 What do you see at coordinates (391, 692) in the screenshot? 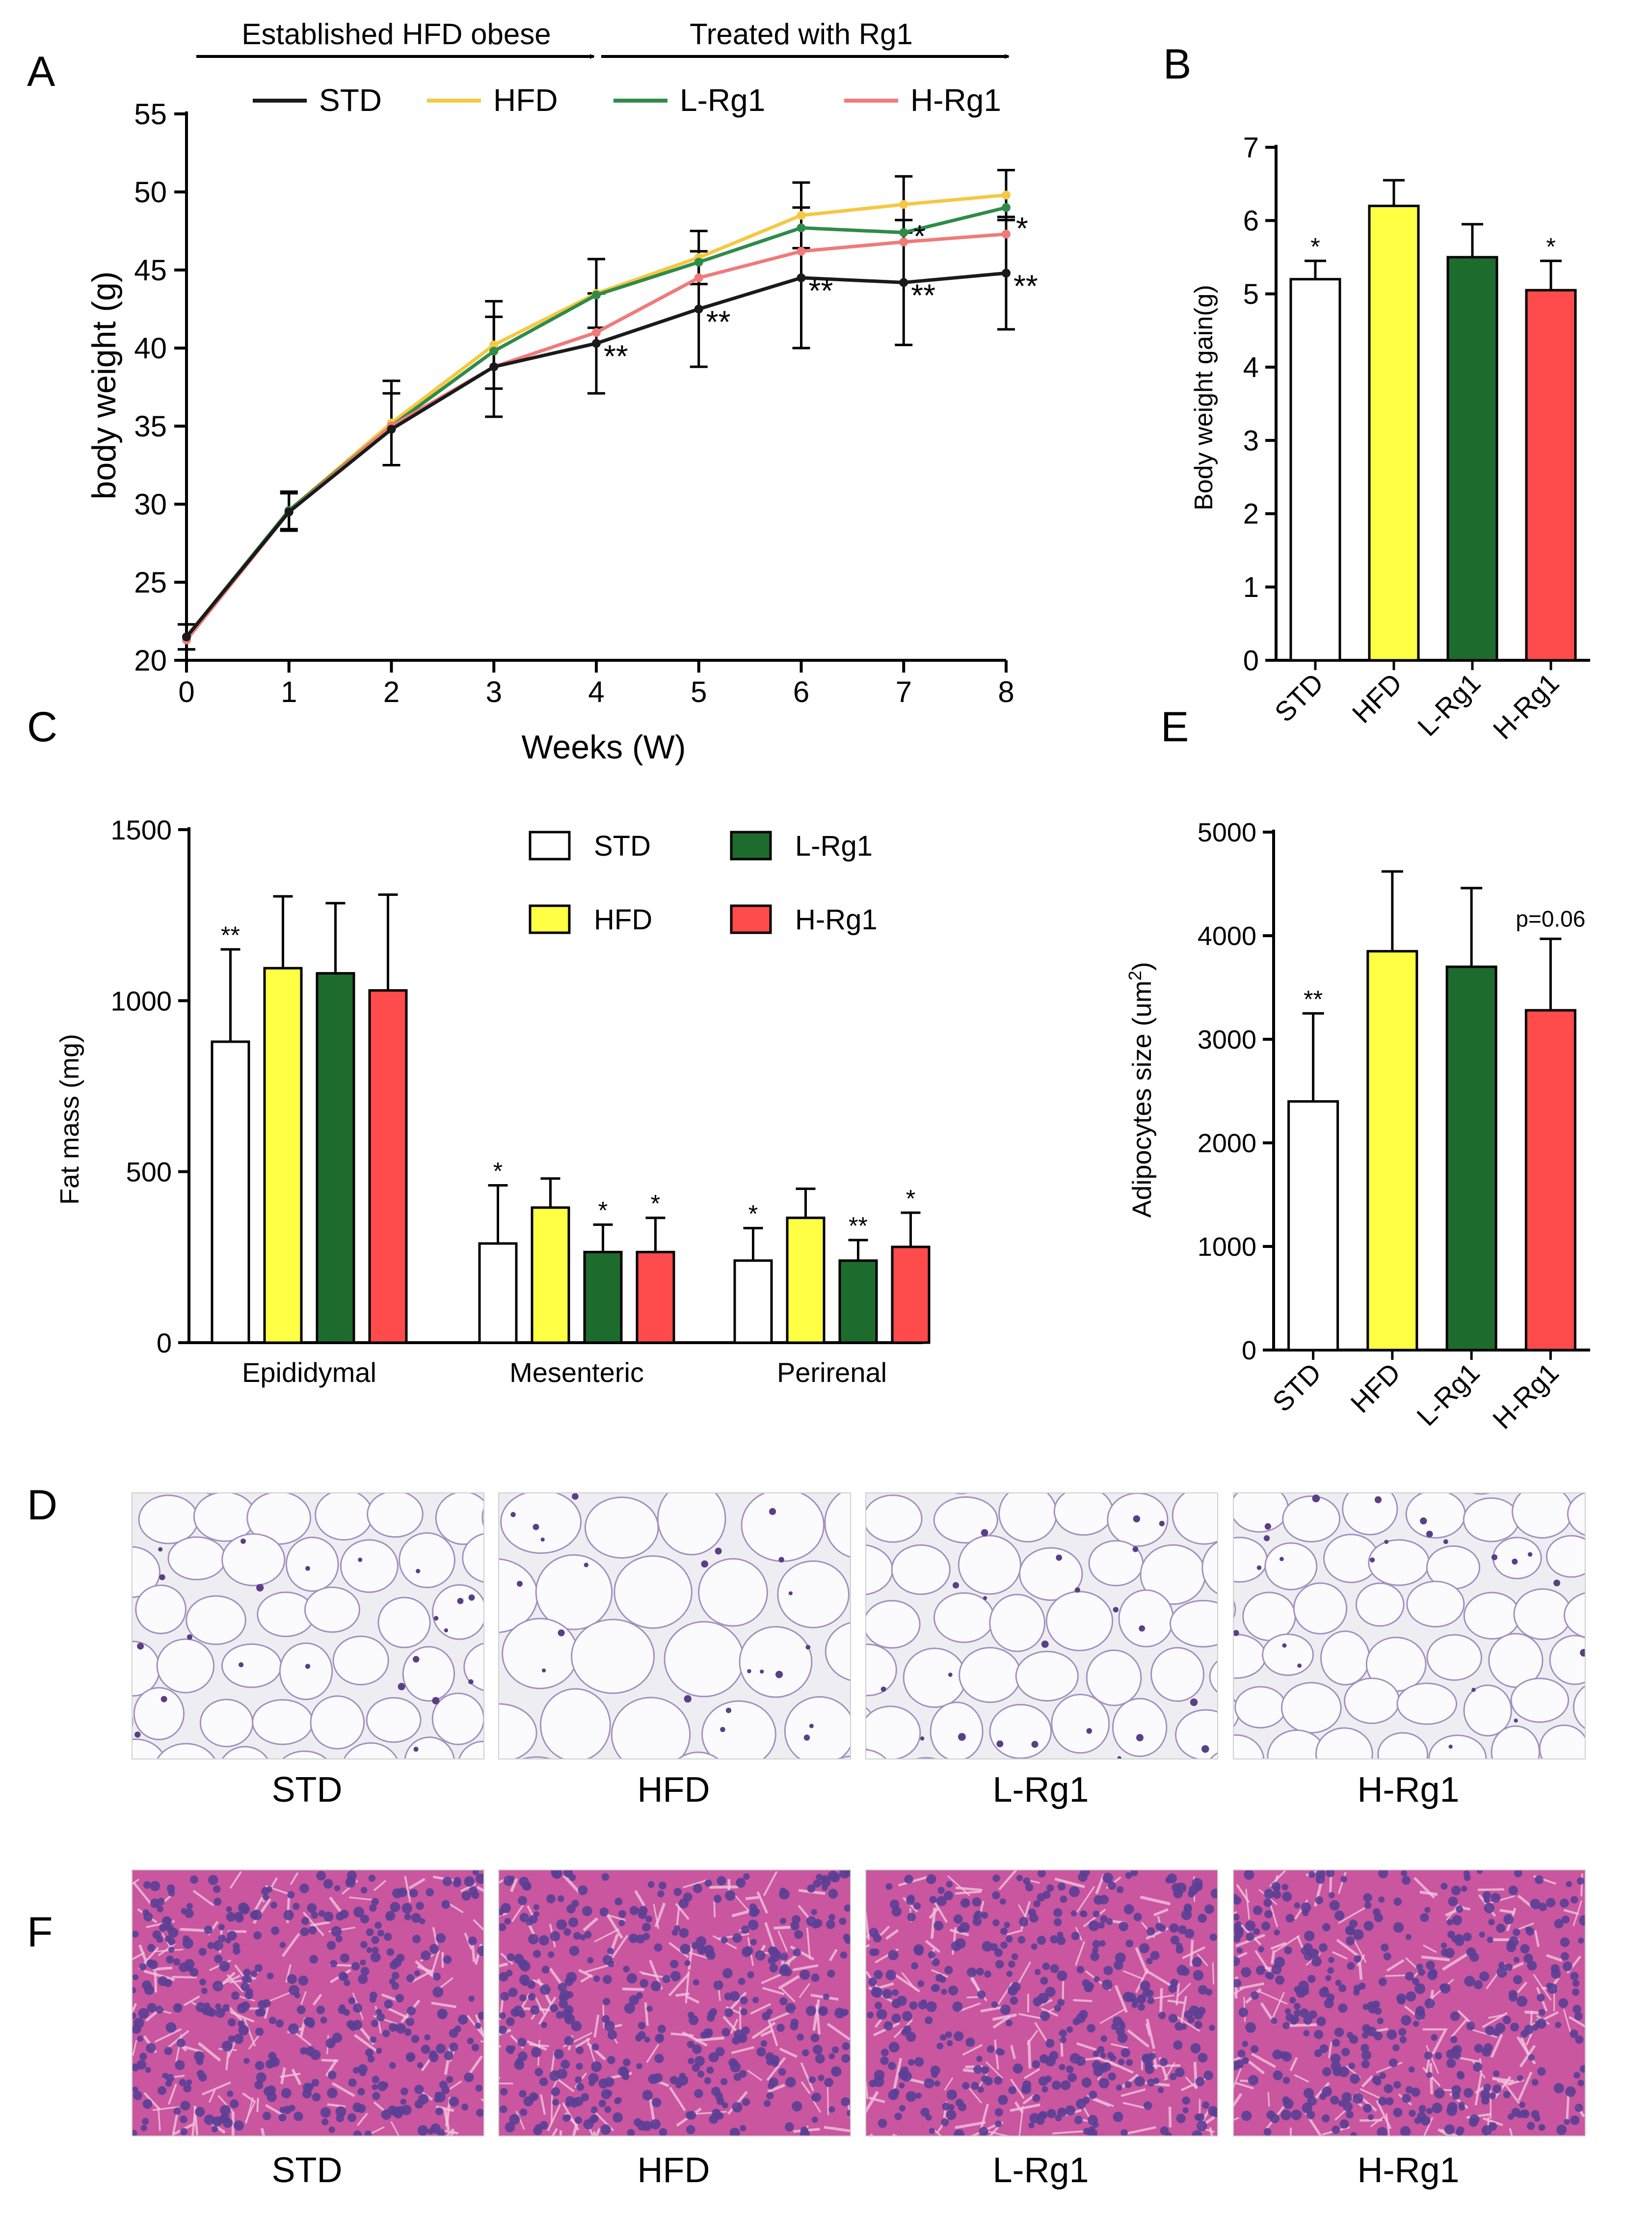
I see `x-tick-label-A: 2` at bounding box center [391, 692].